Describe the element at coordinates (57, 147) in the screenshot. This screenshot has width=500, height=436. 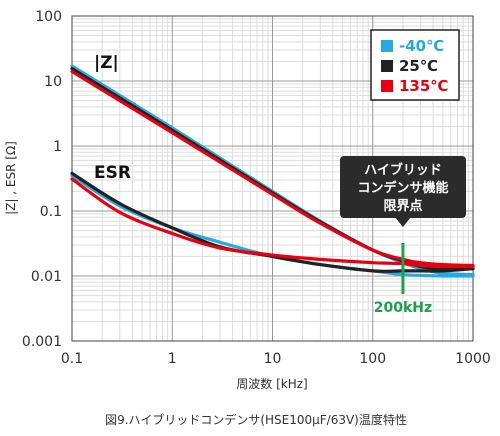
I see `y-tick-label: 1` at that location.